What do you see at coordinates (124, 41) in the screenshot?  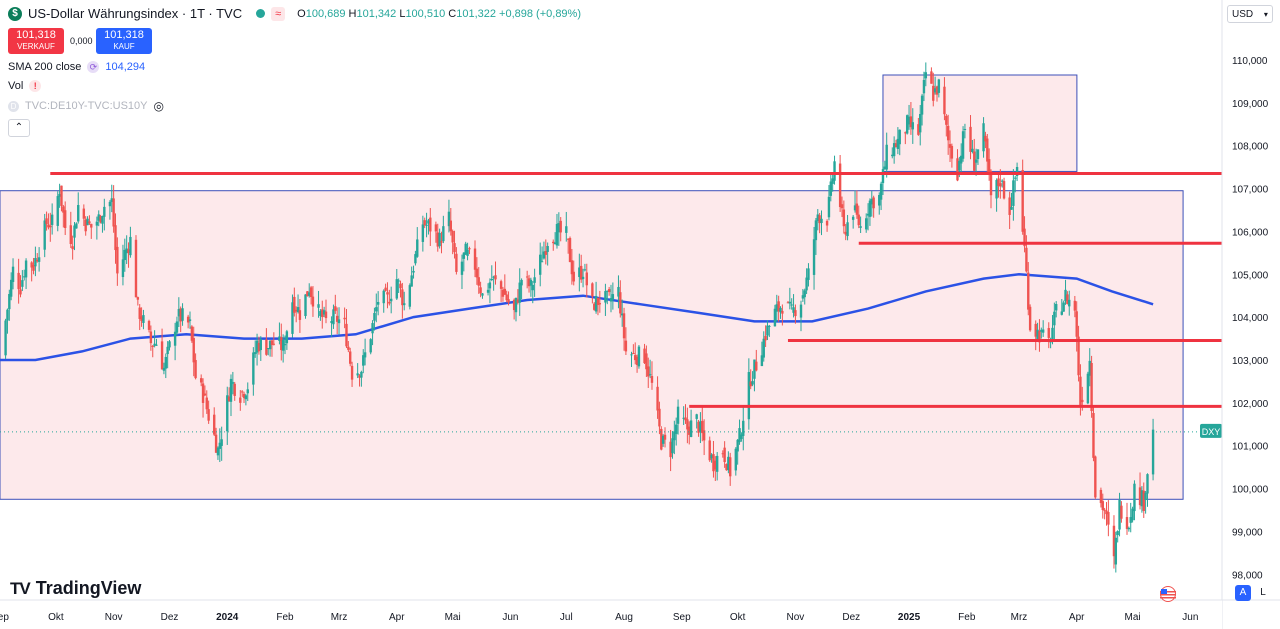 I see `buy-button: 101,318 KAUF` at bounding box center [124, 41].